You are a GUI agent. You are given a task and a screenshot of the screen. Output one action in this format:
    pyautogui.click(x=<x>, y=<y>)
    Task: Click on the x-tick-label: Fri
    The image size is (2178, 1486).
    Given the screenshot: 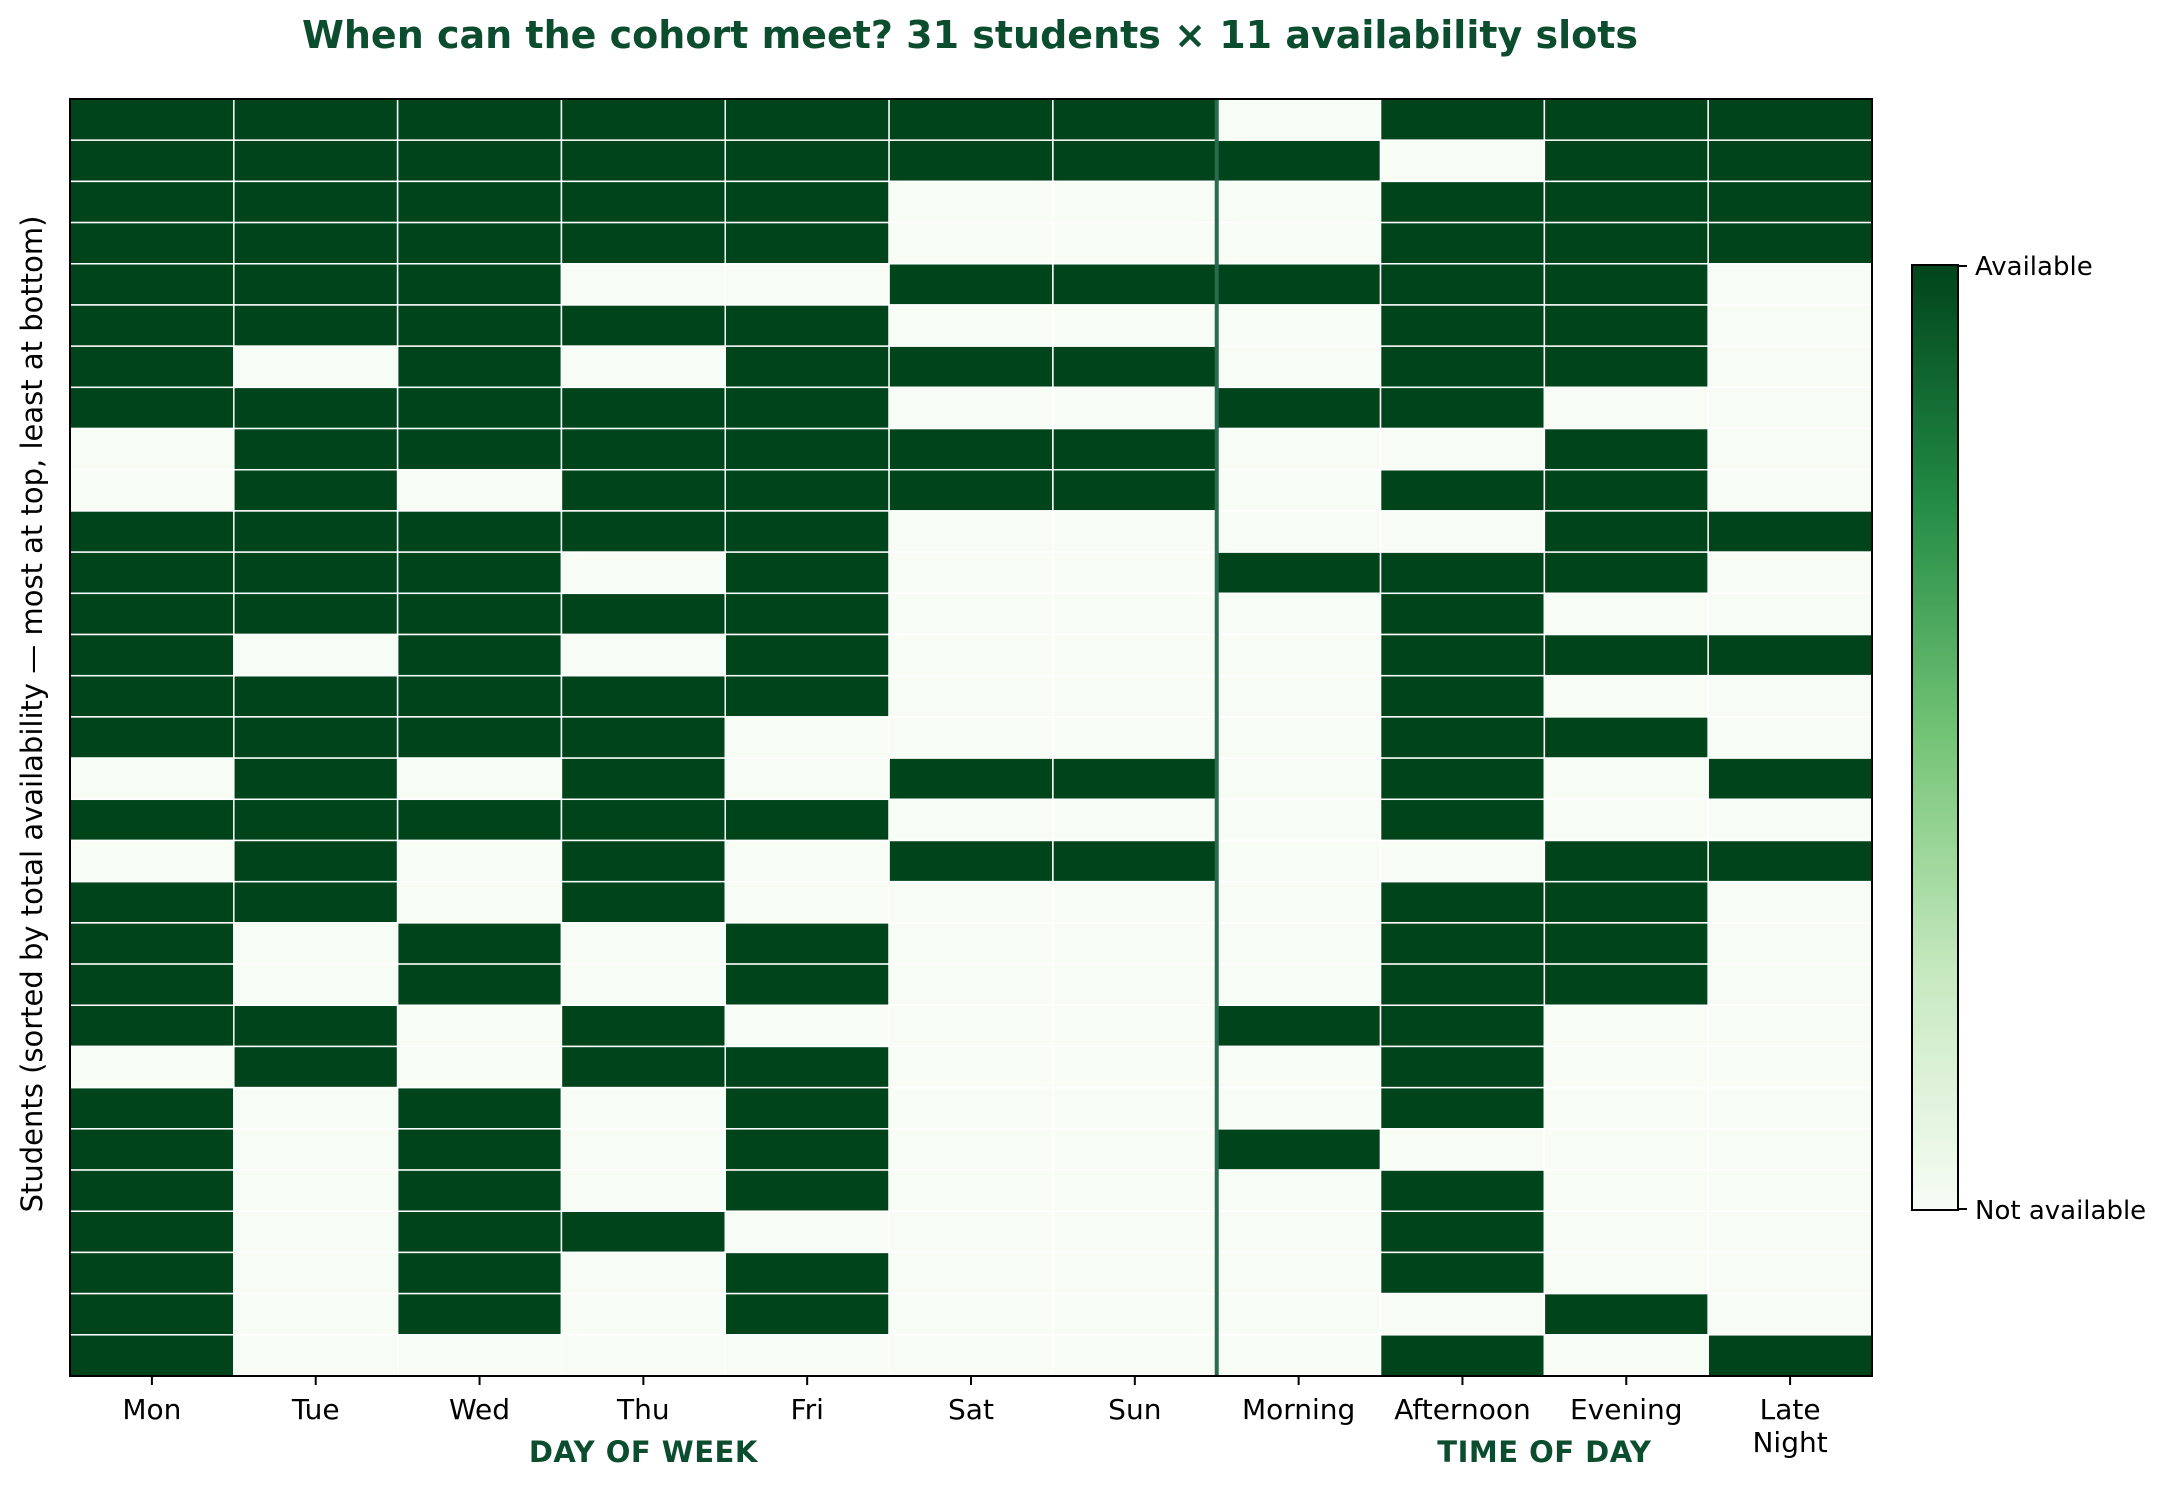 What is the action you would take?
    pyautogui.click(x=807, y=1409)
    